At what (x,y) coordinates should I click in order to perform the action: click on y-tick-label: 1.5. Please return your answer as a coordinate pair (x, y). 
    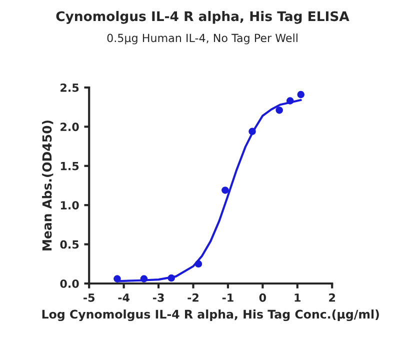
    Looking at the image, I should click on (69, 166).